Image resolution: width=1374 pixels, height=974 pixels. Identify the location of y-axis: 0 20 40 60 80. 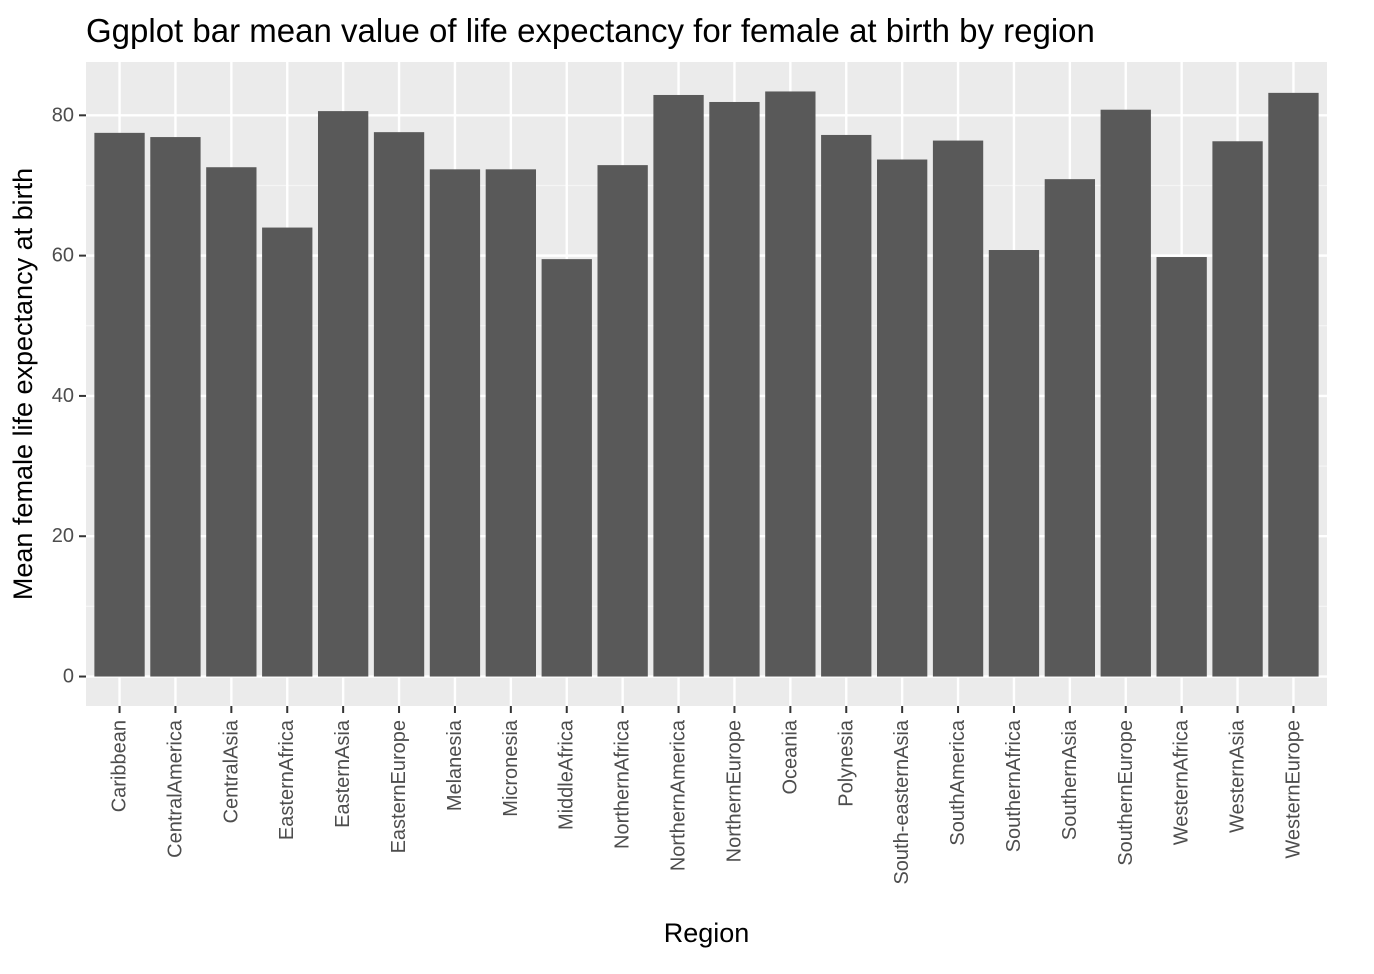
(69, 396).